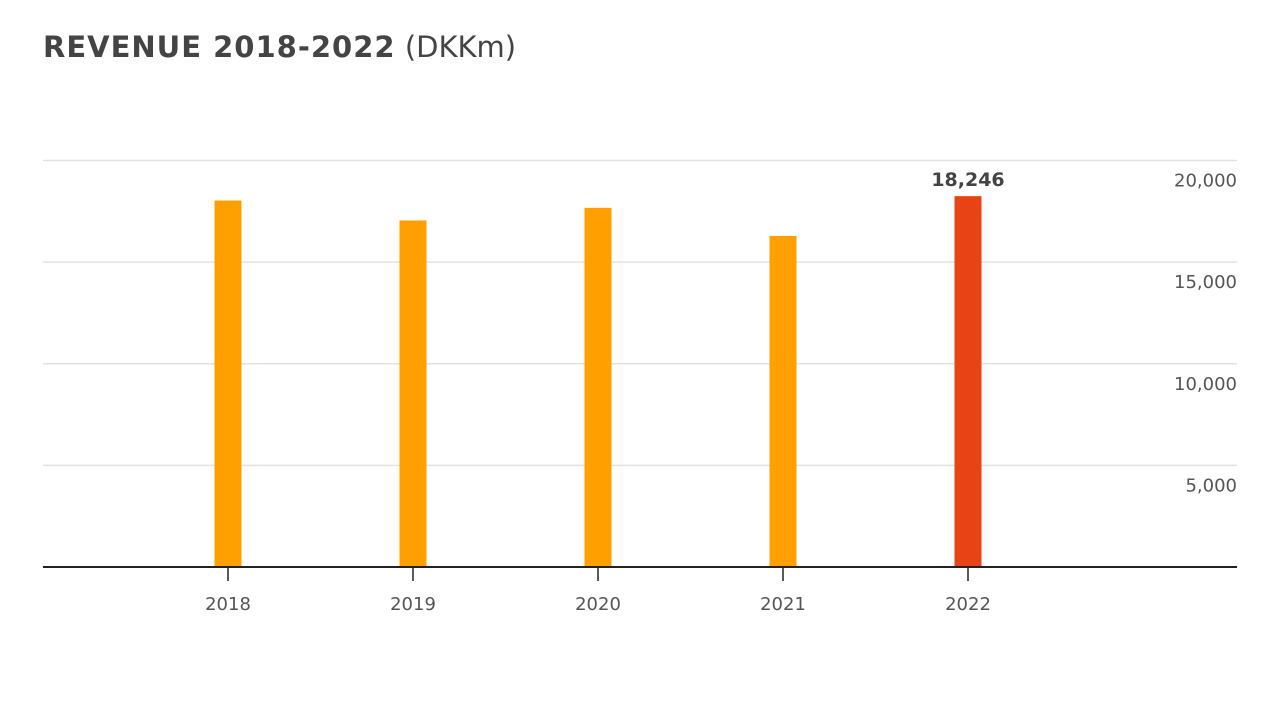  What do you see at coordinates (967, 180) in the screenshot?
I see `data-label: 18,246` at bounding box center [967, 180].